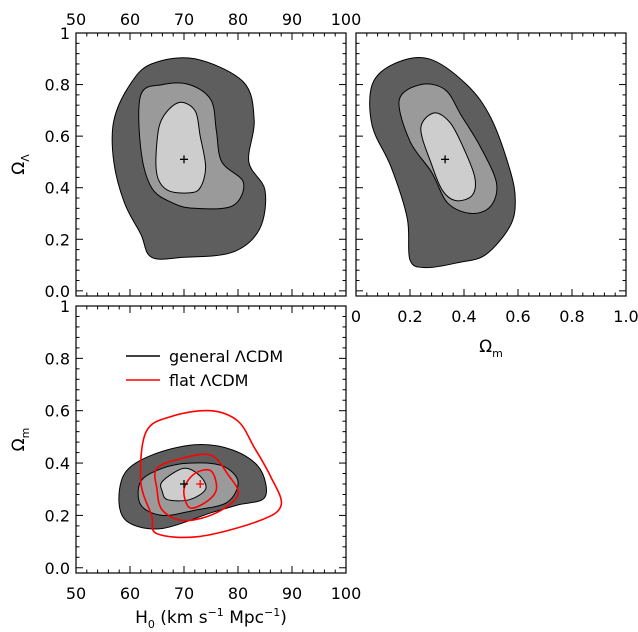 The width and height of the screenshot is (638, 632). I want to click on x-tick-label: 0.6, so click(517, 316).